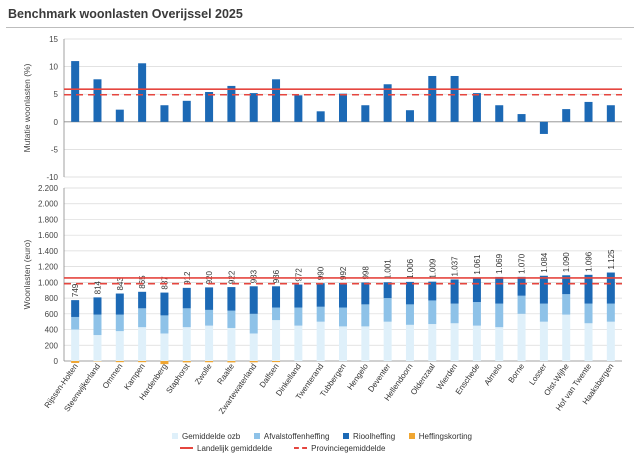 The height and width of the screenshot is (471, 640). Describe the element at coordinates (301, 448) in the screenshot. I see `legend-line-provincie` at that location.